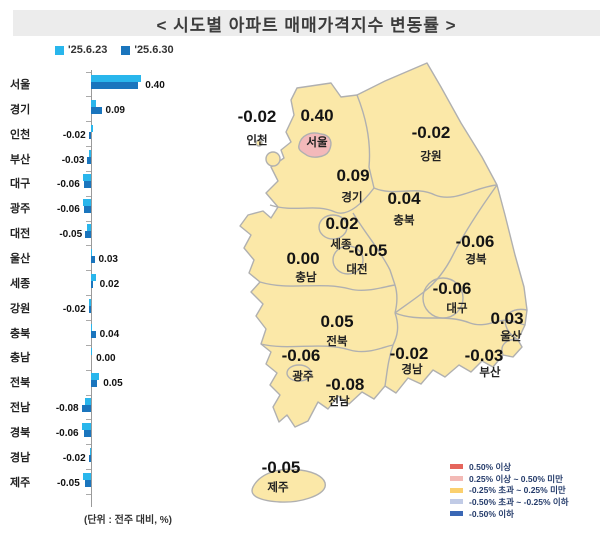 Image resolution: width=600 pixels, height=543 pixels. What do you see at coordinates (491, 513) in the screenshot?
I see `map-legend-label: -0.50% 이하` at bounding box center [491, 513].